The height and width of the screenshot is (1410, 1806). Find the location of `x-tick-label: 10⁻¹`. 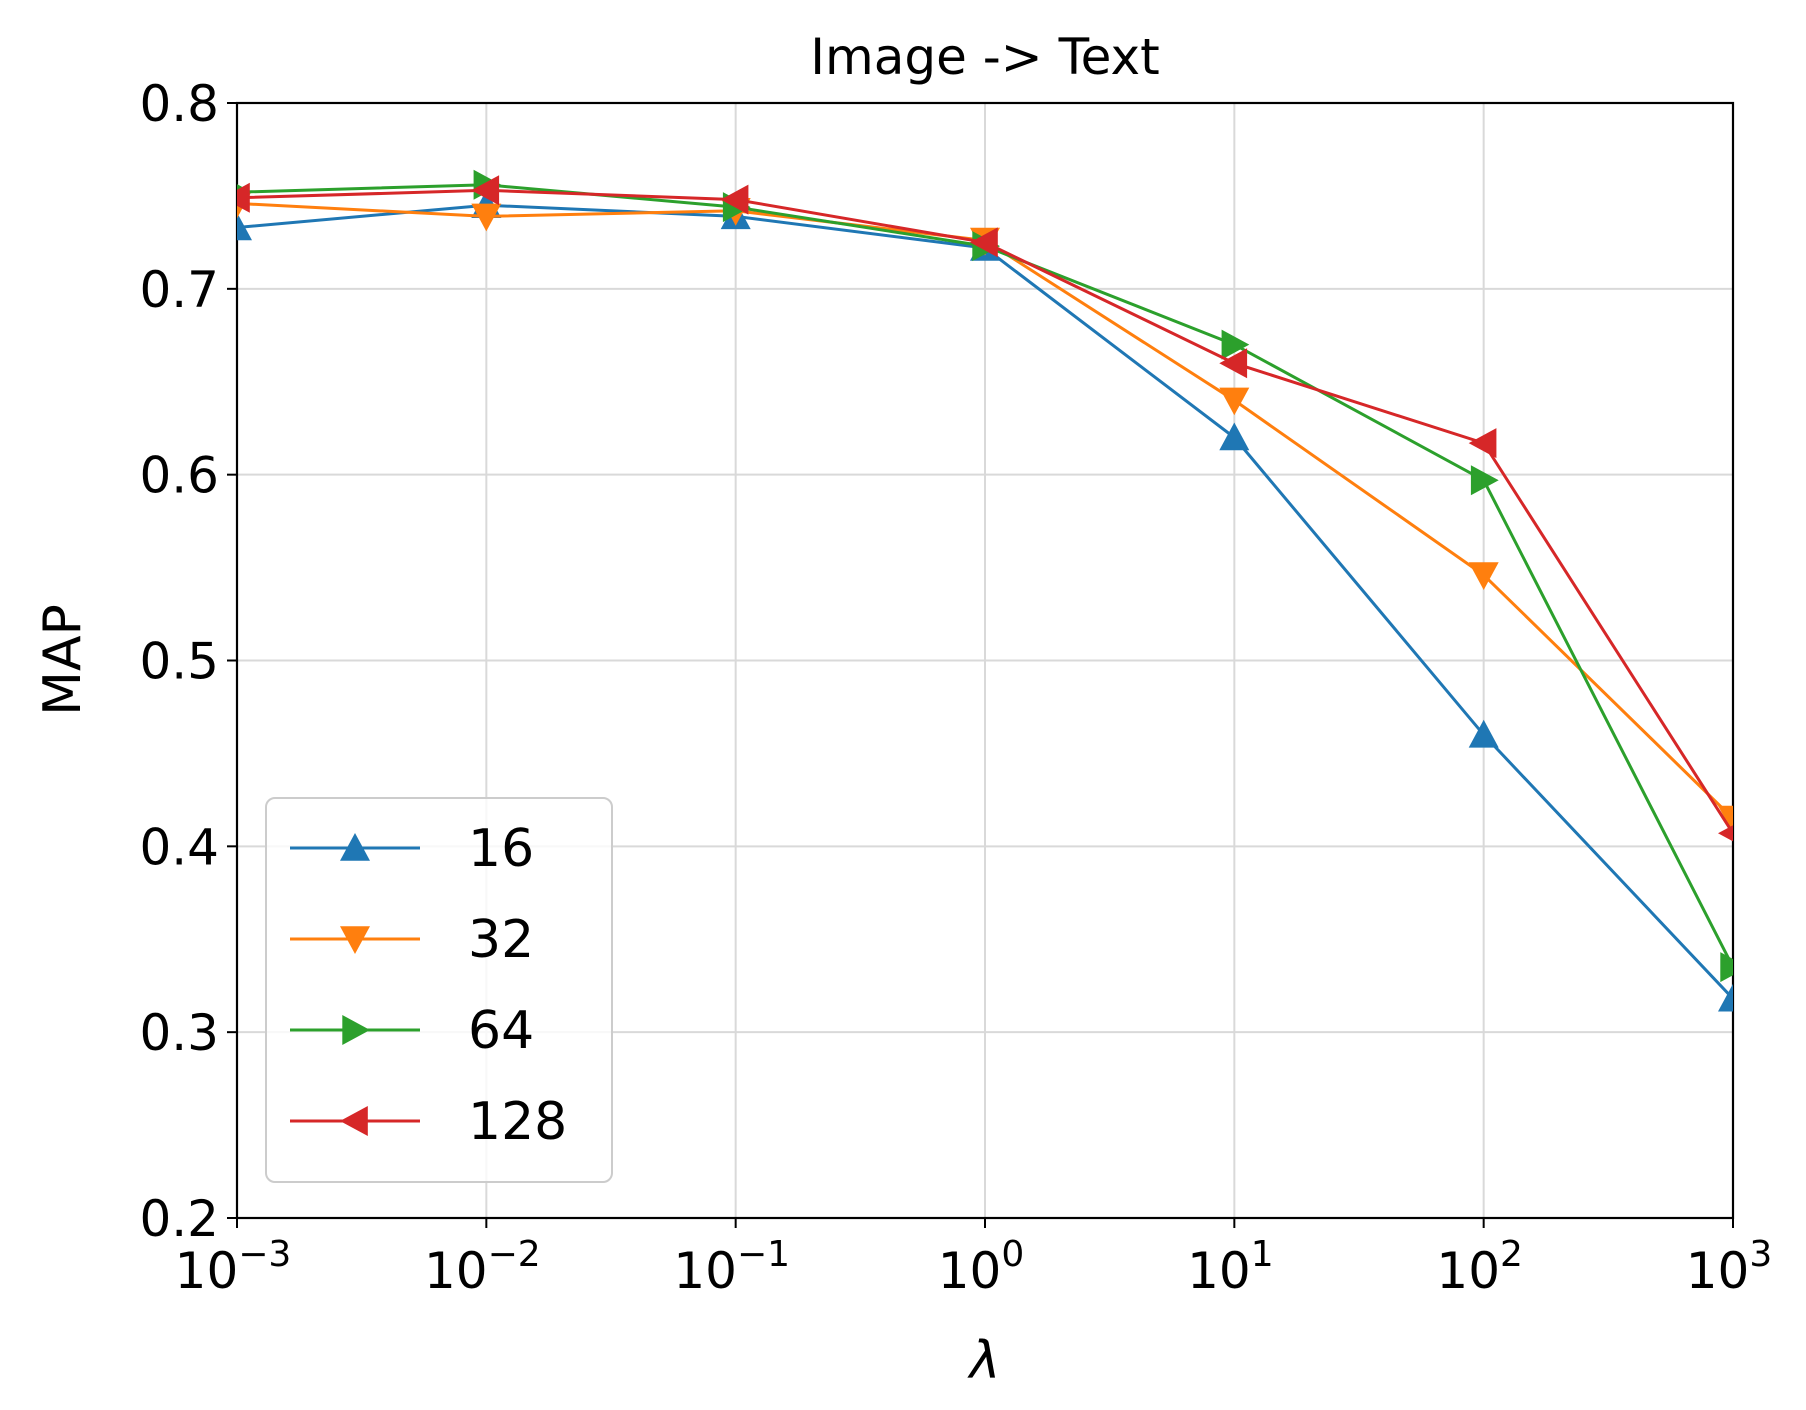

x-tick-label: 10⁻¹ is located at coordinates (731, 1267).